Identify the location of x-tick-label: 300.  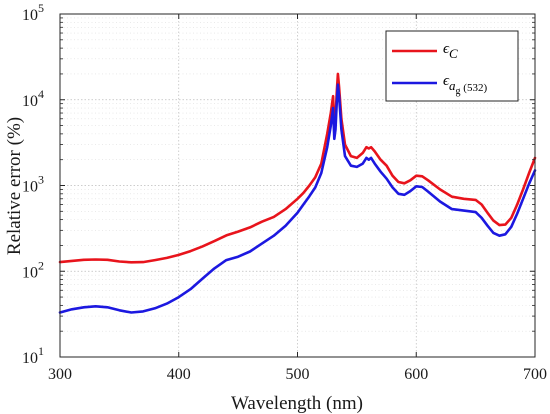
(60, 374).